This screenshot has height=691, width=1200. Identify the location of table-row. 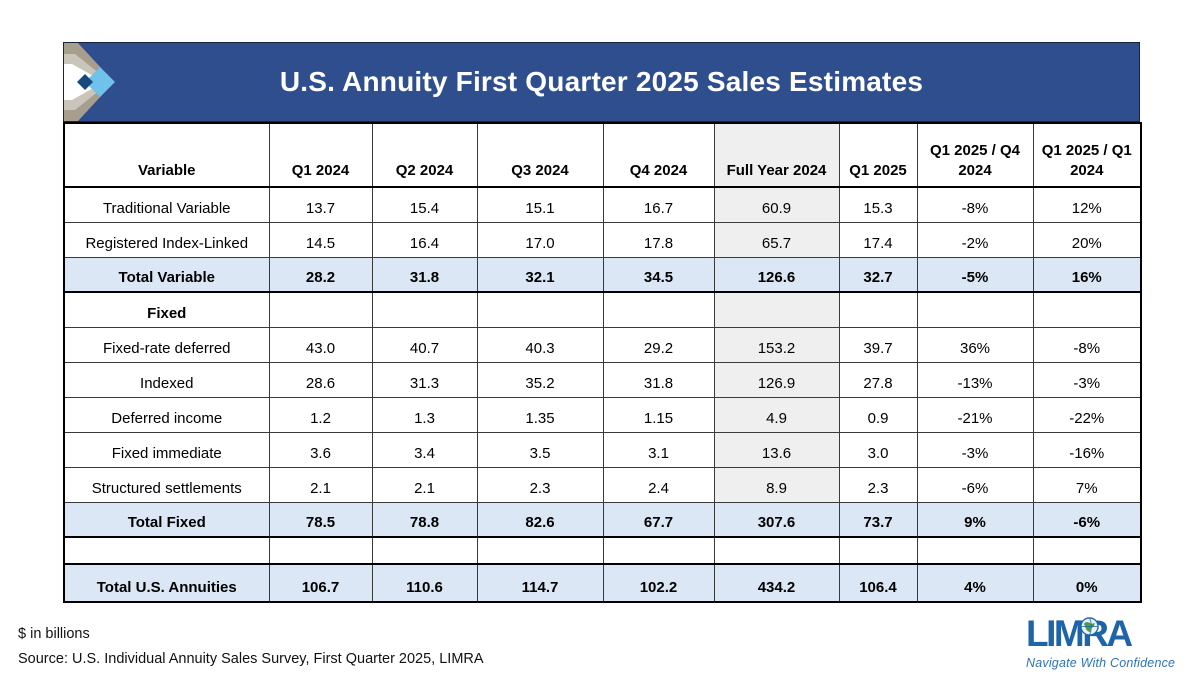
(602, 550).